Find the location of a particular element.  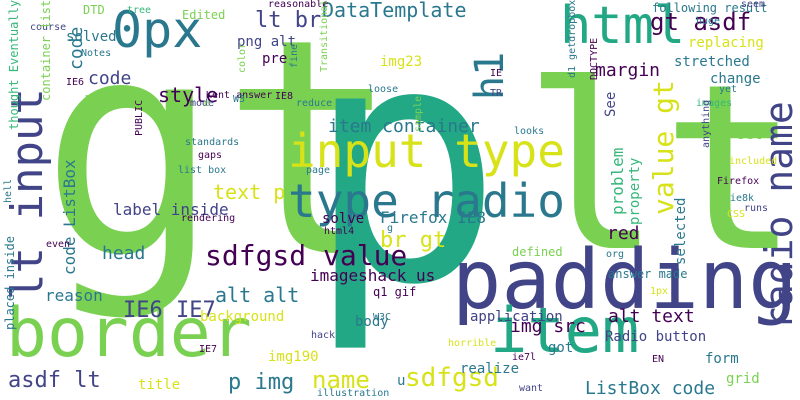

cloud-word: Kent answer is located at coordinates (239, 95).